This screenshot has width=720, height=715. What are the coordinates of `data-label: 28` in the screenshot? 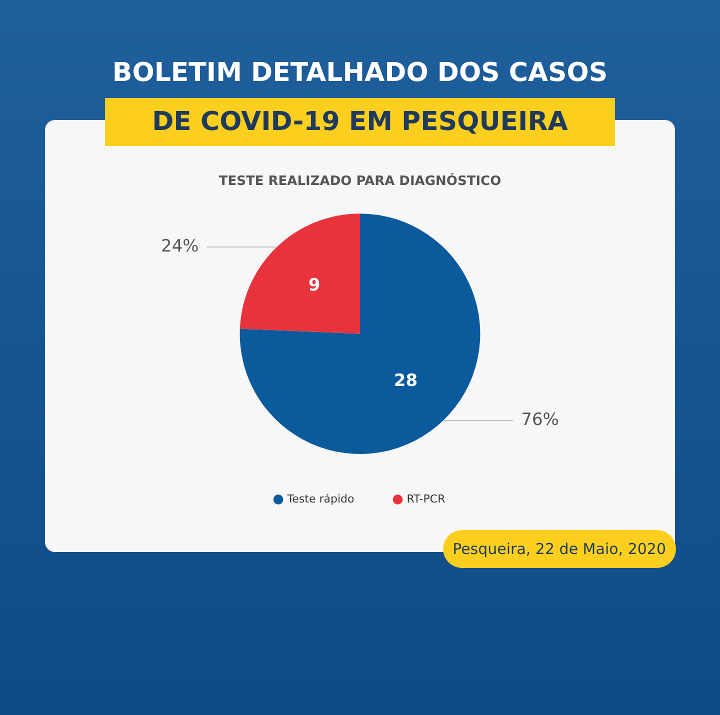 It's located at (406, 380).